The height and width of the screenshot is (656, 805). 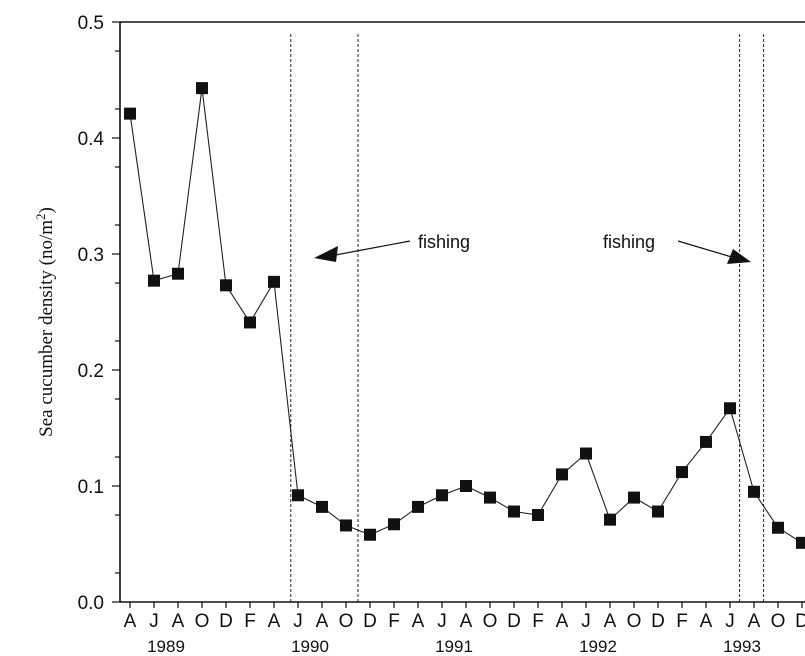 What do you see at coordinates (91, 371) in the screenshot?
I see `y-tick-label: 0.2` at bounding box center [91, 371].